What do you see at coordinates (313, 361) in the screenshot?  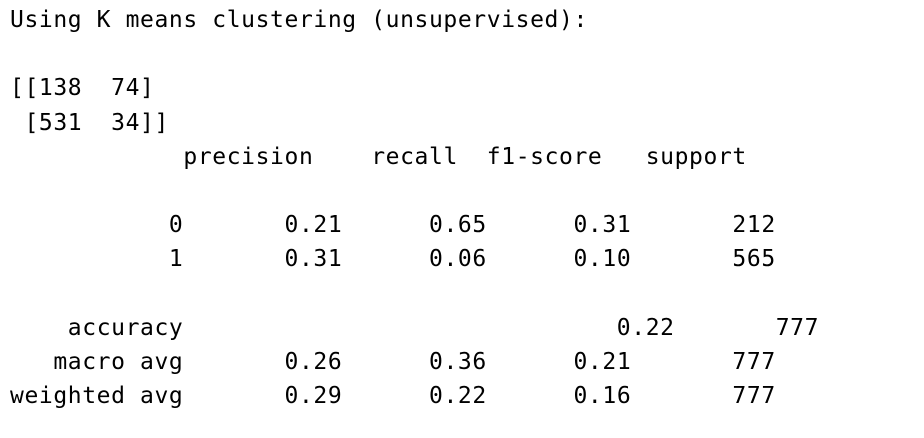 I see `cell-precision: 0.26` at bounding box center [313, 361].